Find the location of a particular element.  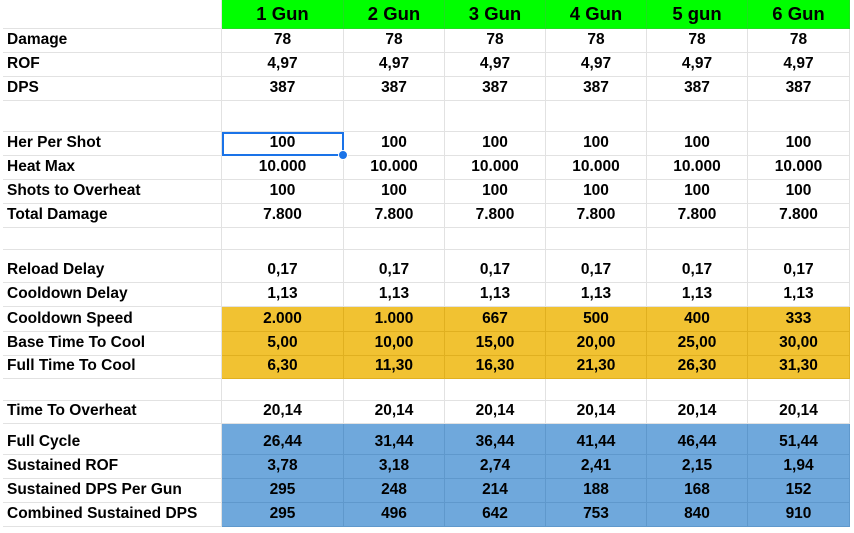

table-cell: 2.000 is located at coordinates (283, 319).